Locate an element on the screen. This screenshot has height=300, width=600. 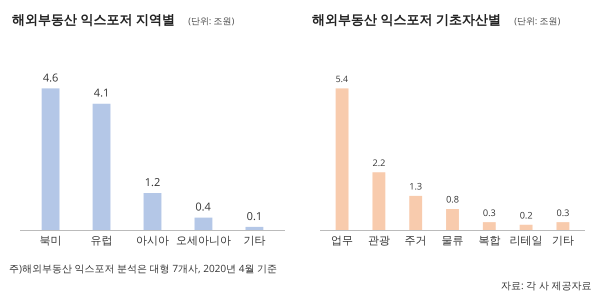
x-tick-label: 오세아니아 is located at coordinates (203, 240).